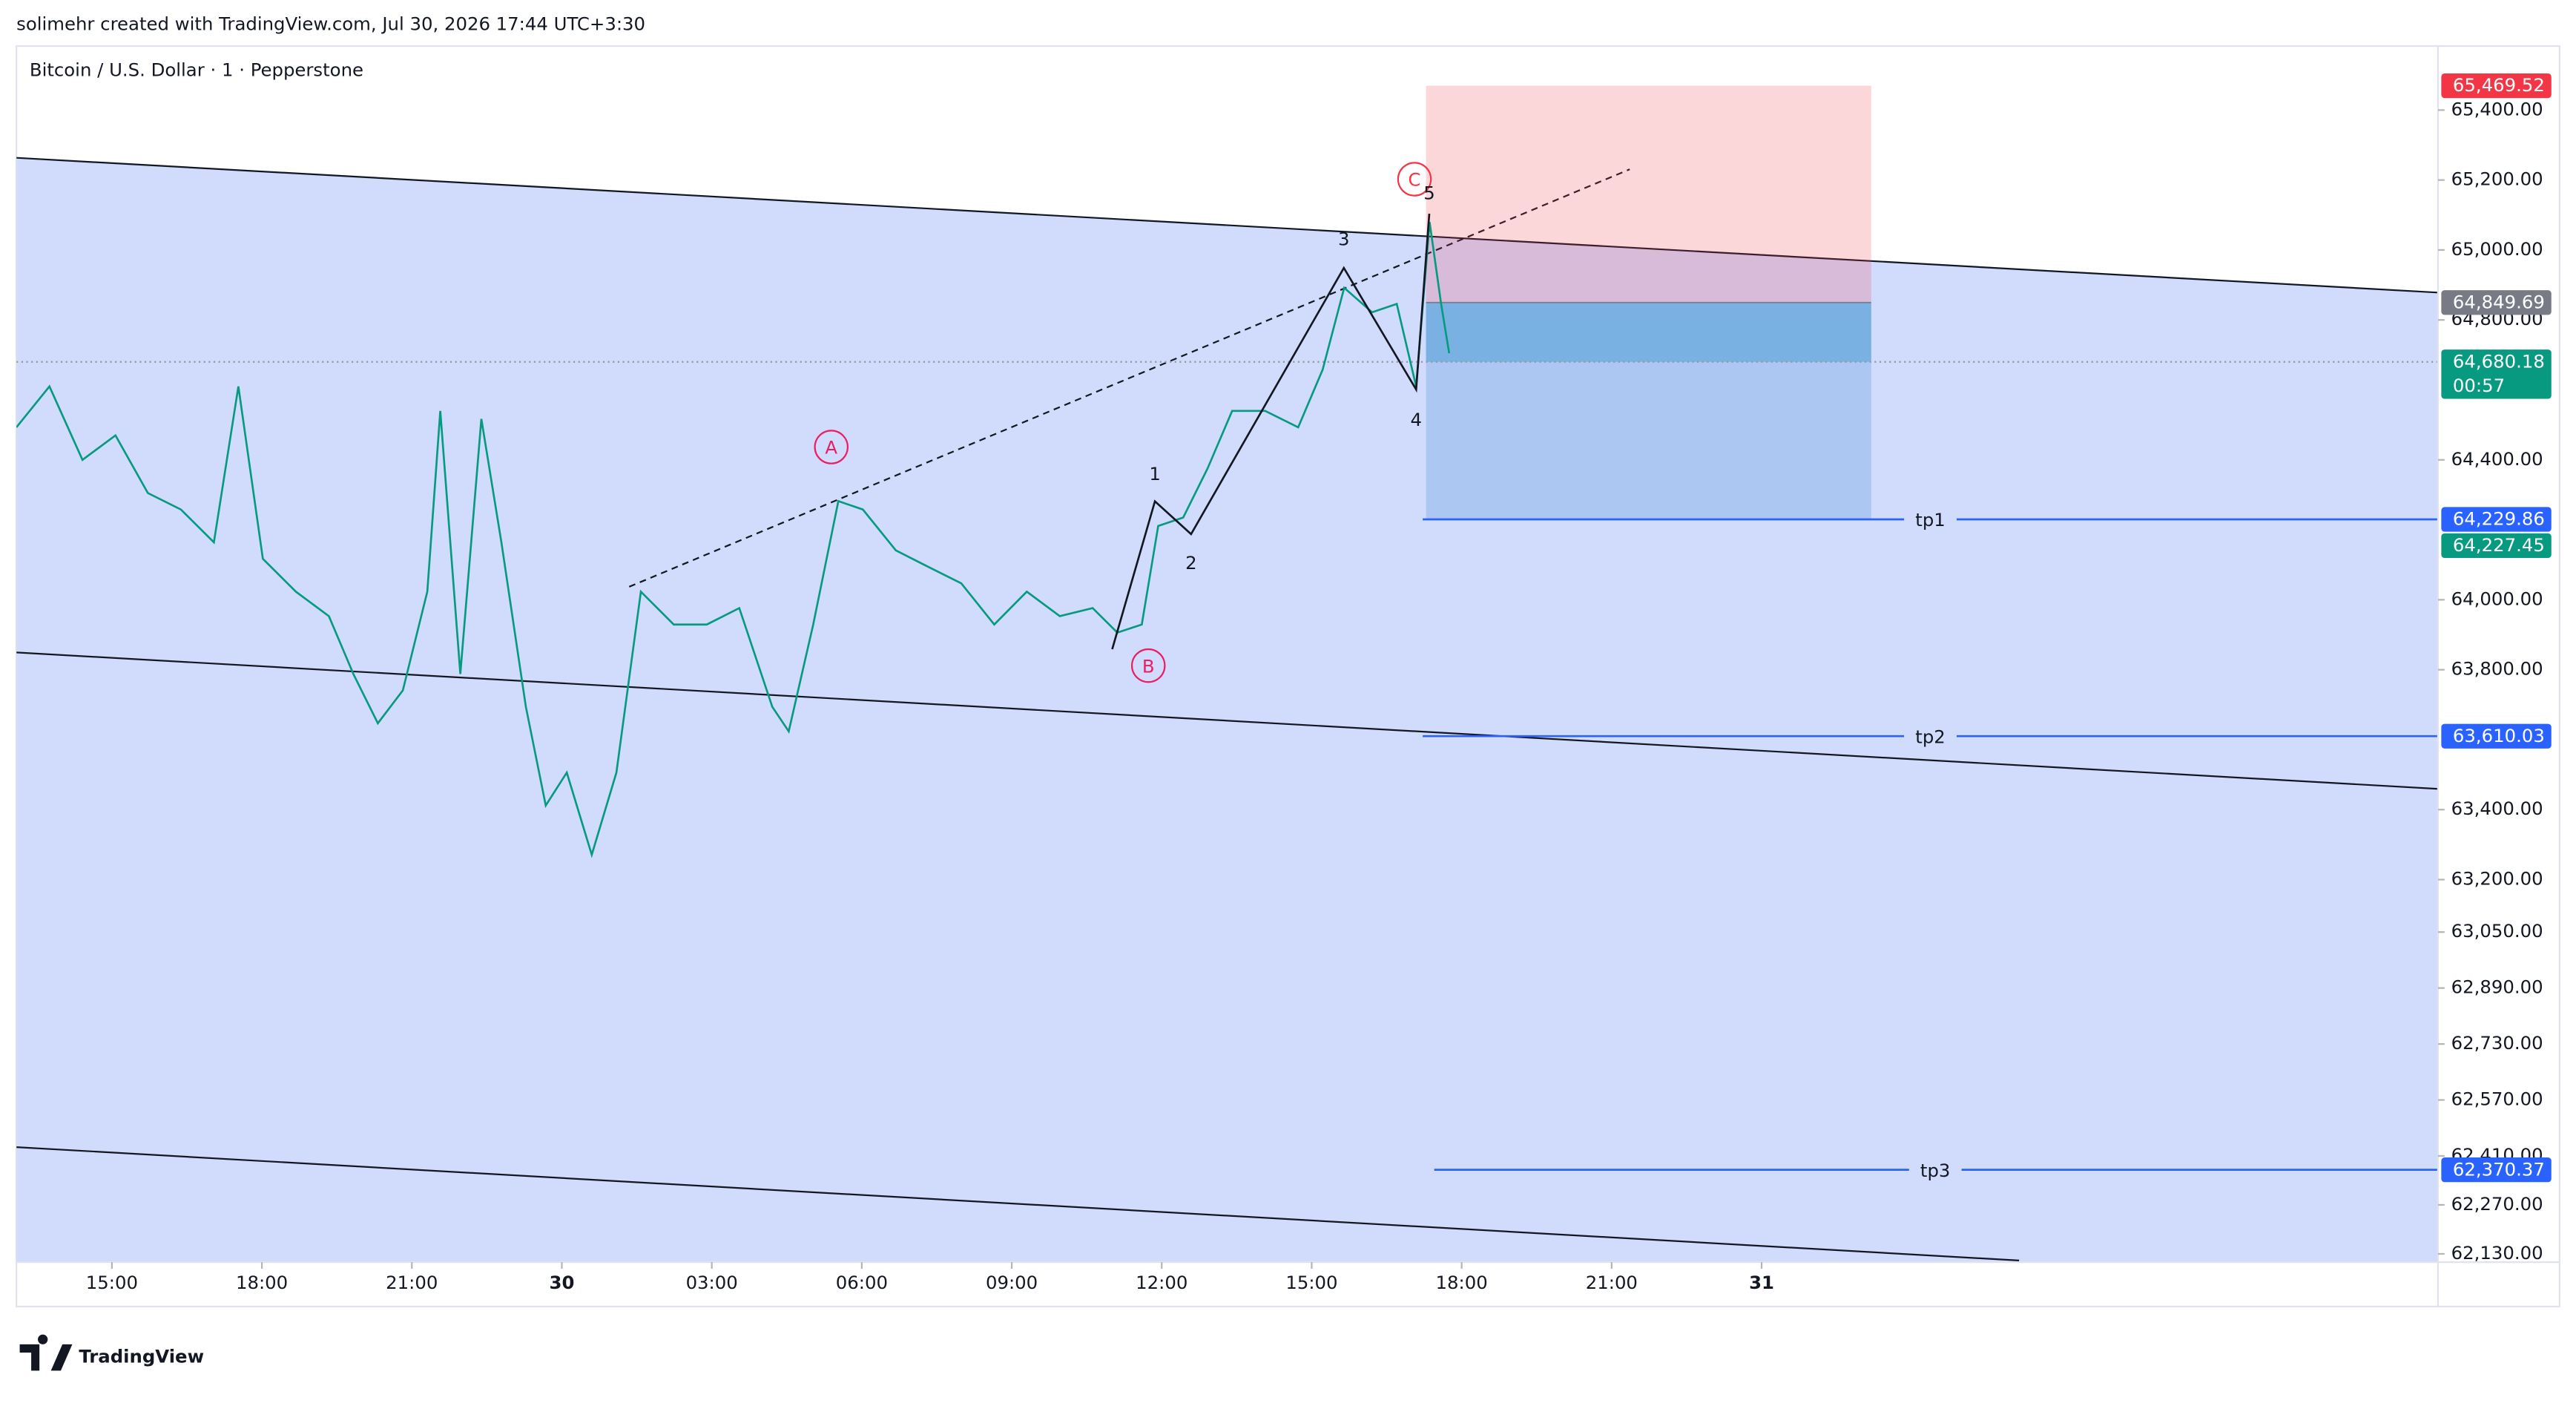  I want to click on wave-line, so click(1271, 431).